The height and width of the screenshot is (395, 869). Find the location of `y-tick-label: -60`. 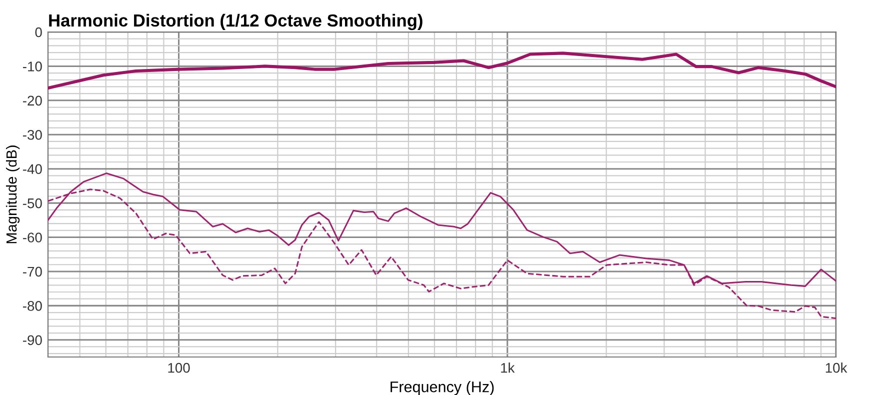

y-tick-label: -60 is located at coordinates (32, 237).